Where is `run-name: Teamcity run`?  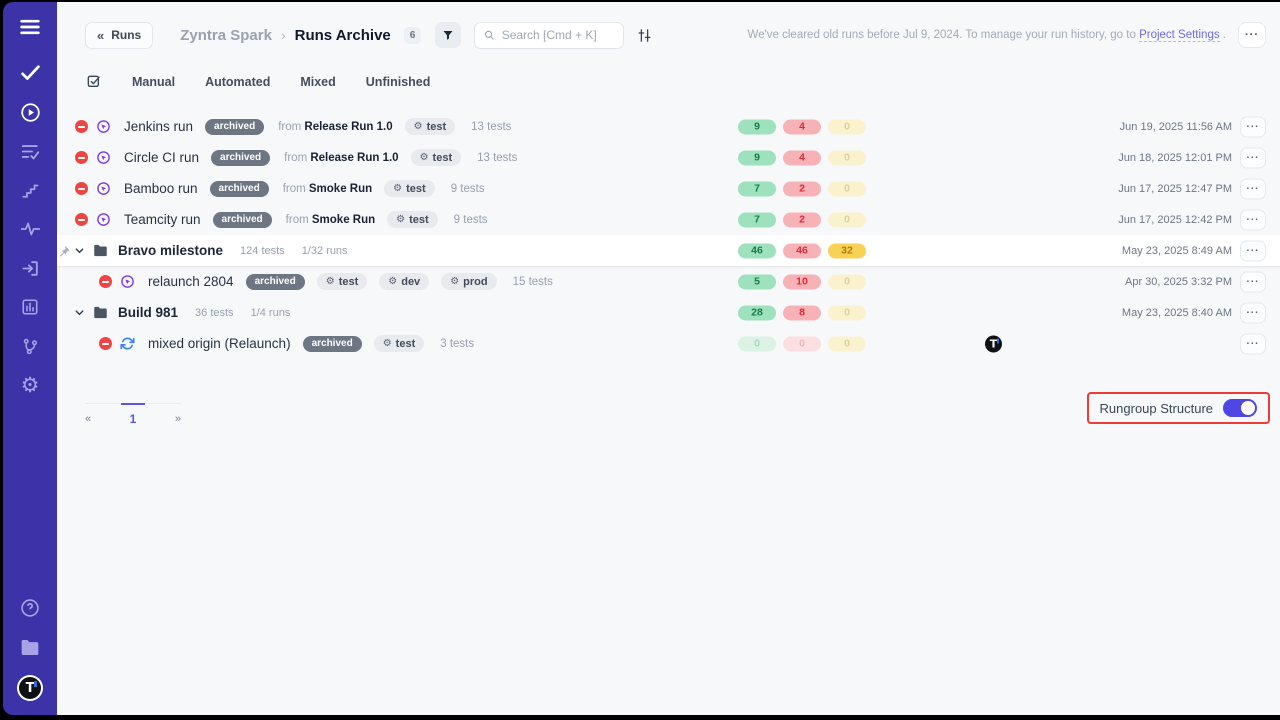 run-name: Teamcity run is located at coordinates (162, 219).